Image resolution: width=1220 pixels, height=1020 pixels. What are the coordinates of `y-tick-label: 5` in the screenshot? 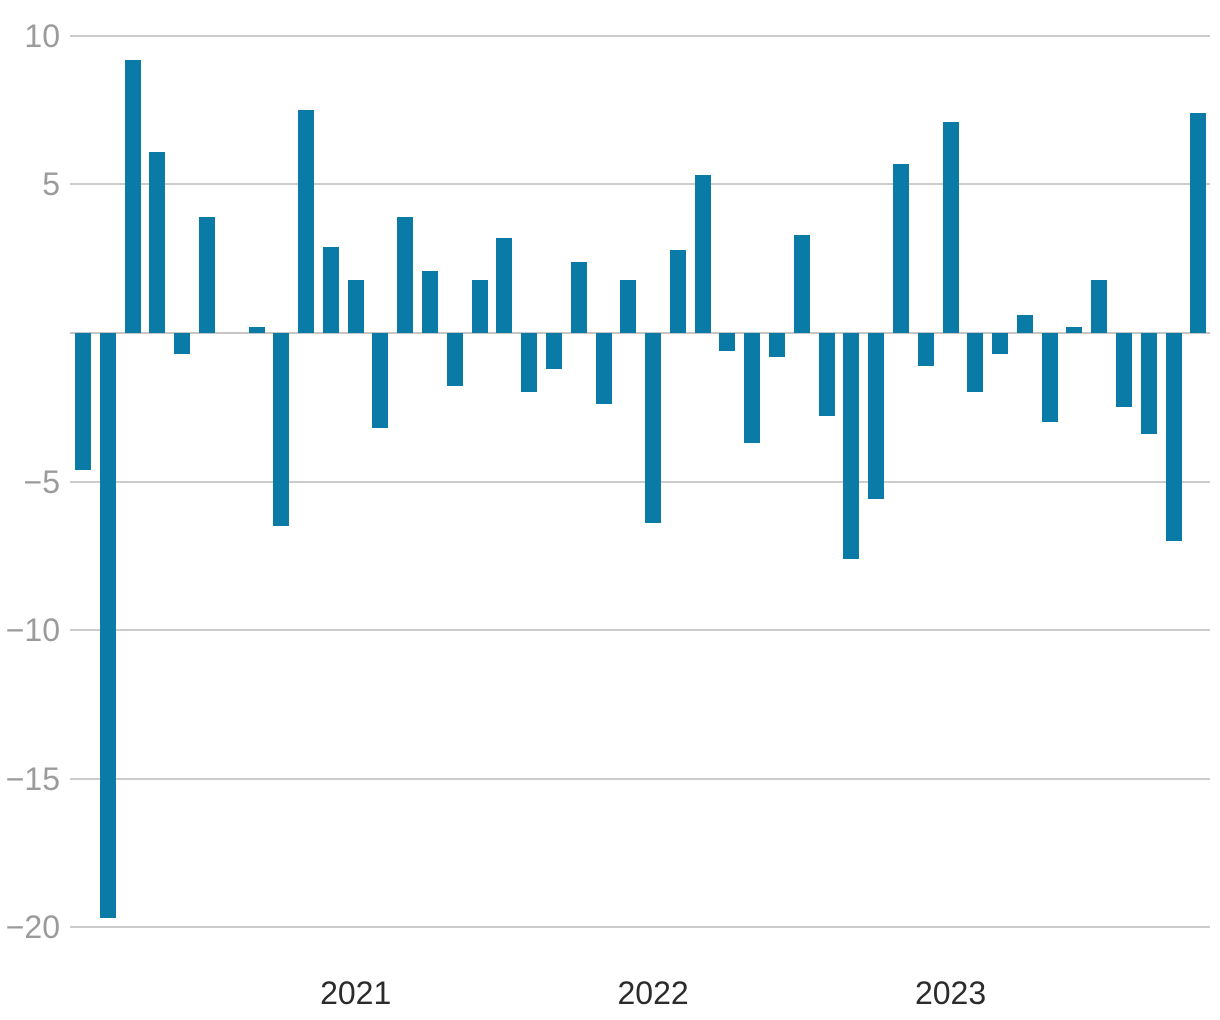 It's located at (51, 184).